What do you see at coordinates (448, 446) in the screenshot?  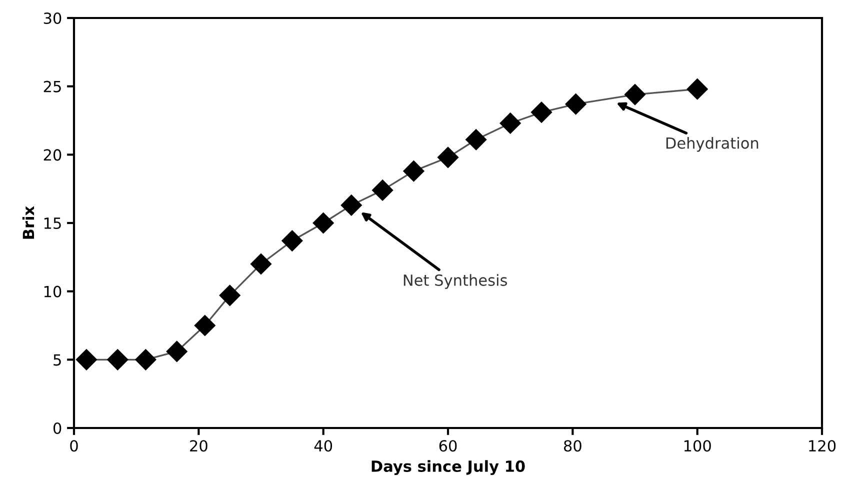 I see `x-tick-label: 60` at bounding box center [448, 446].